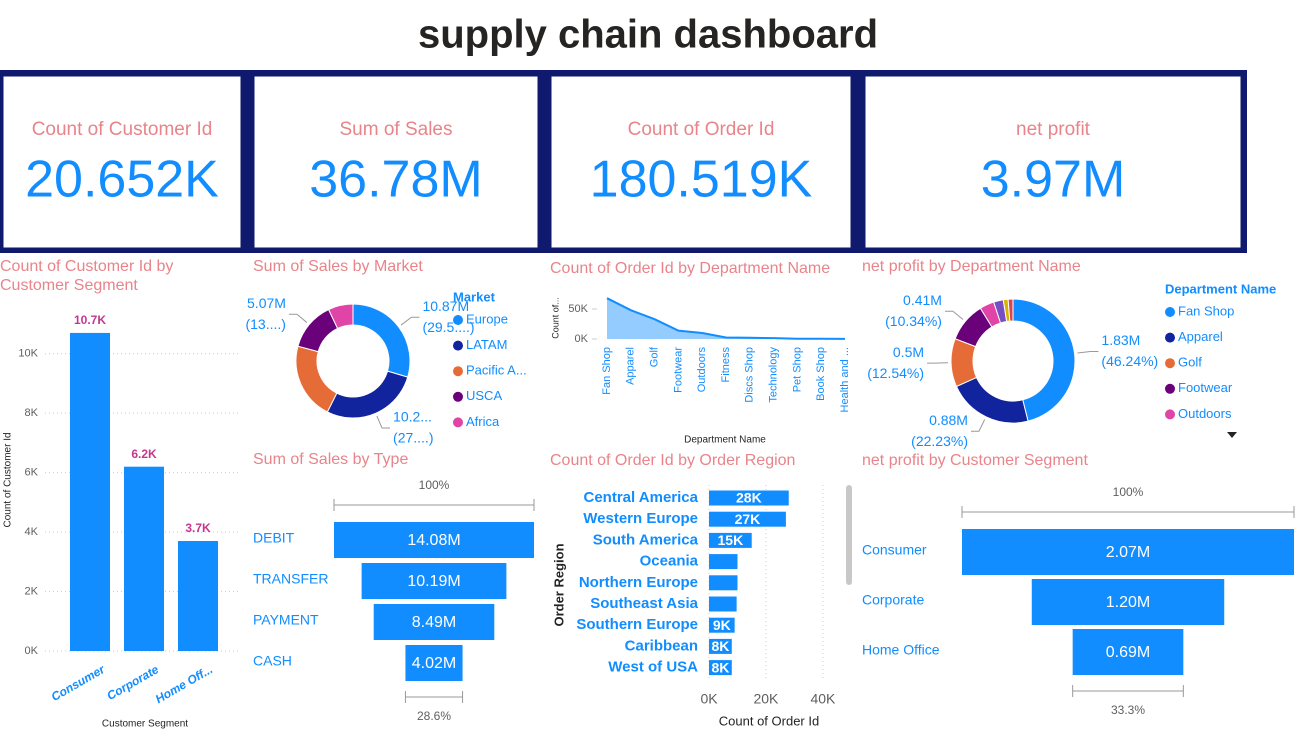  What do you see at coordinates (395, 180) in the screenshot?
I see `kpi-value: 36.78M` at bounding box center [395, 180].